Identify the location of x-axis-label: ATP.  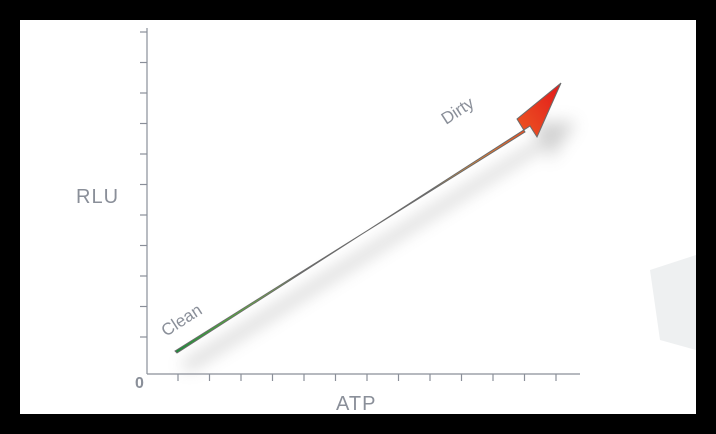
(356, 403).